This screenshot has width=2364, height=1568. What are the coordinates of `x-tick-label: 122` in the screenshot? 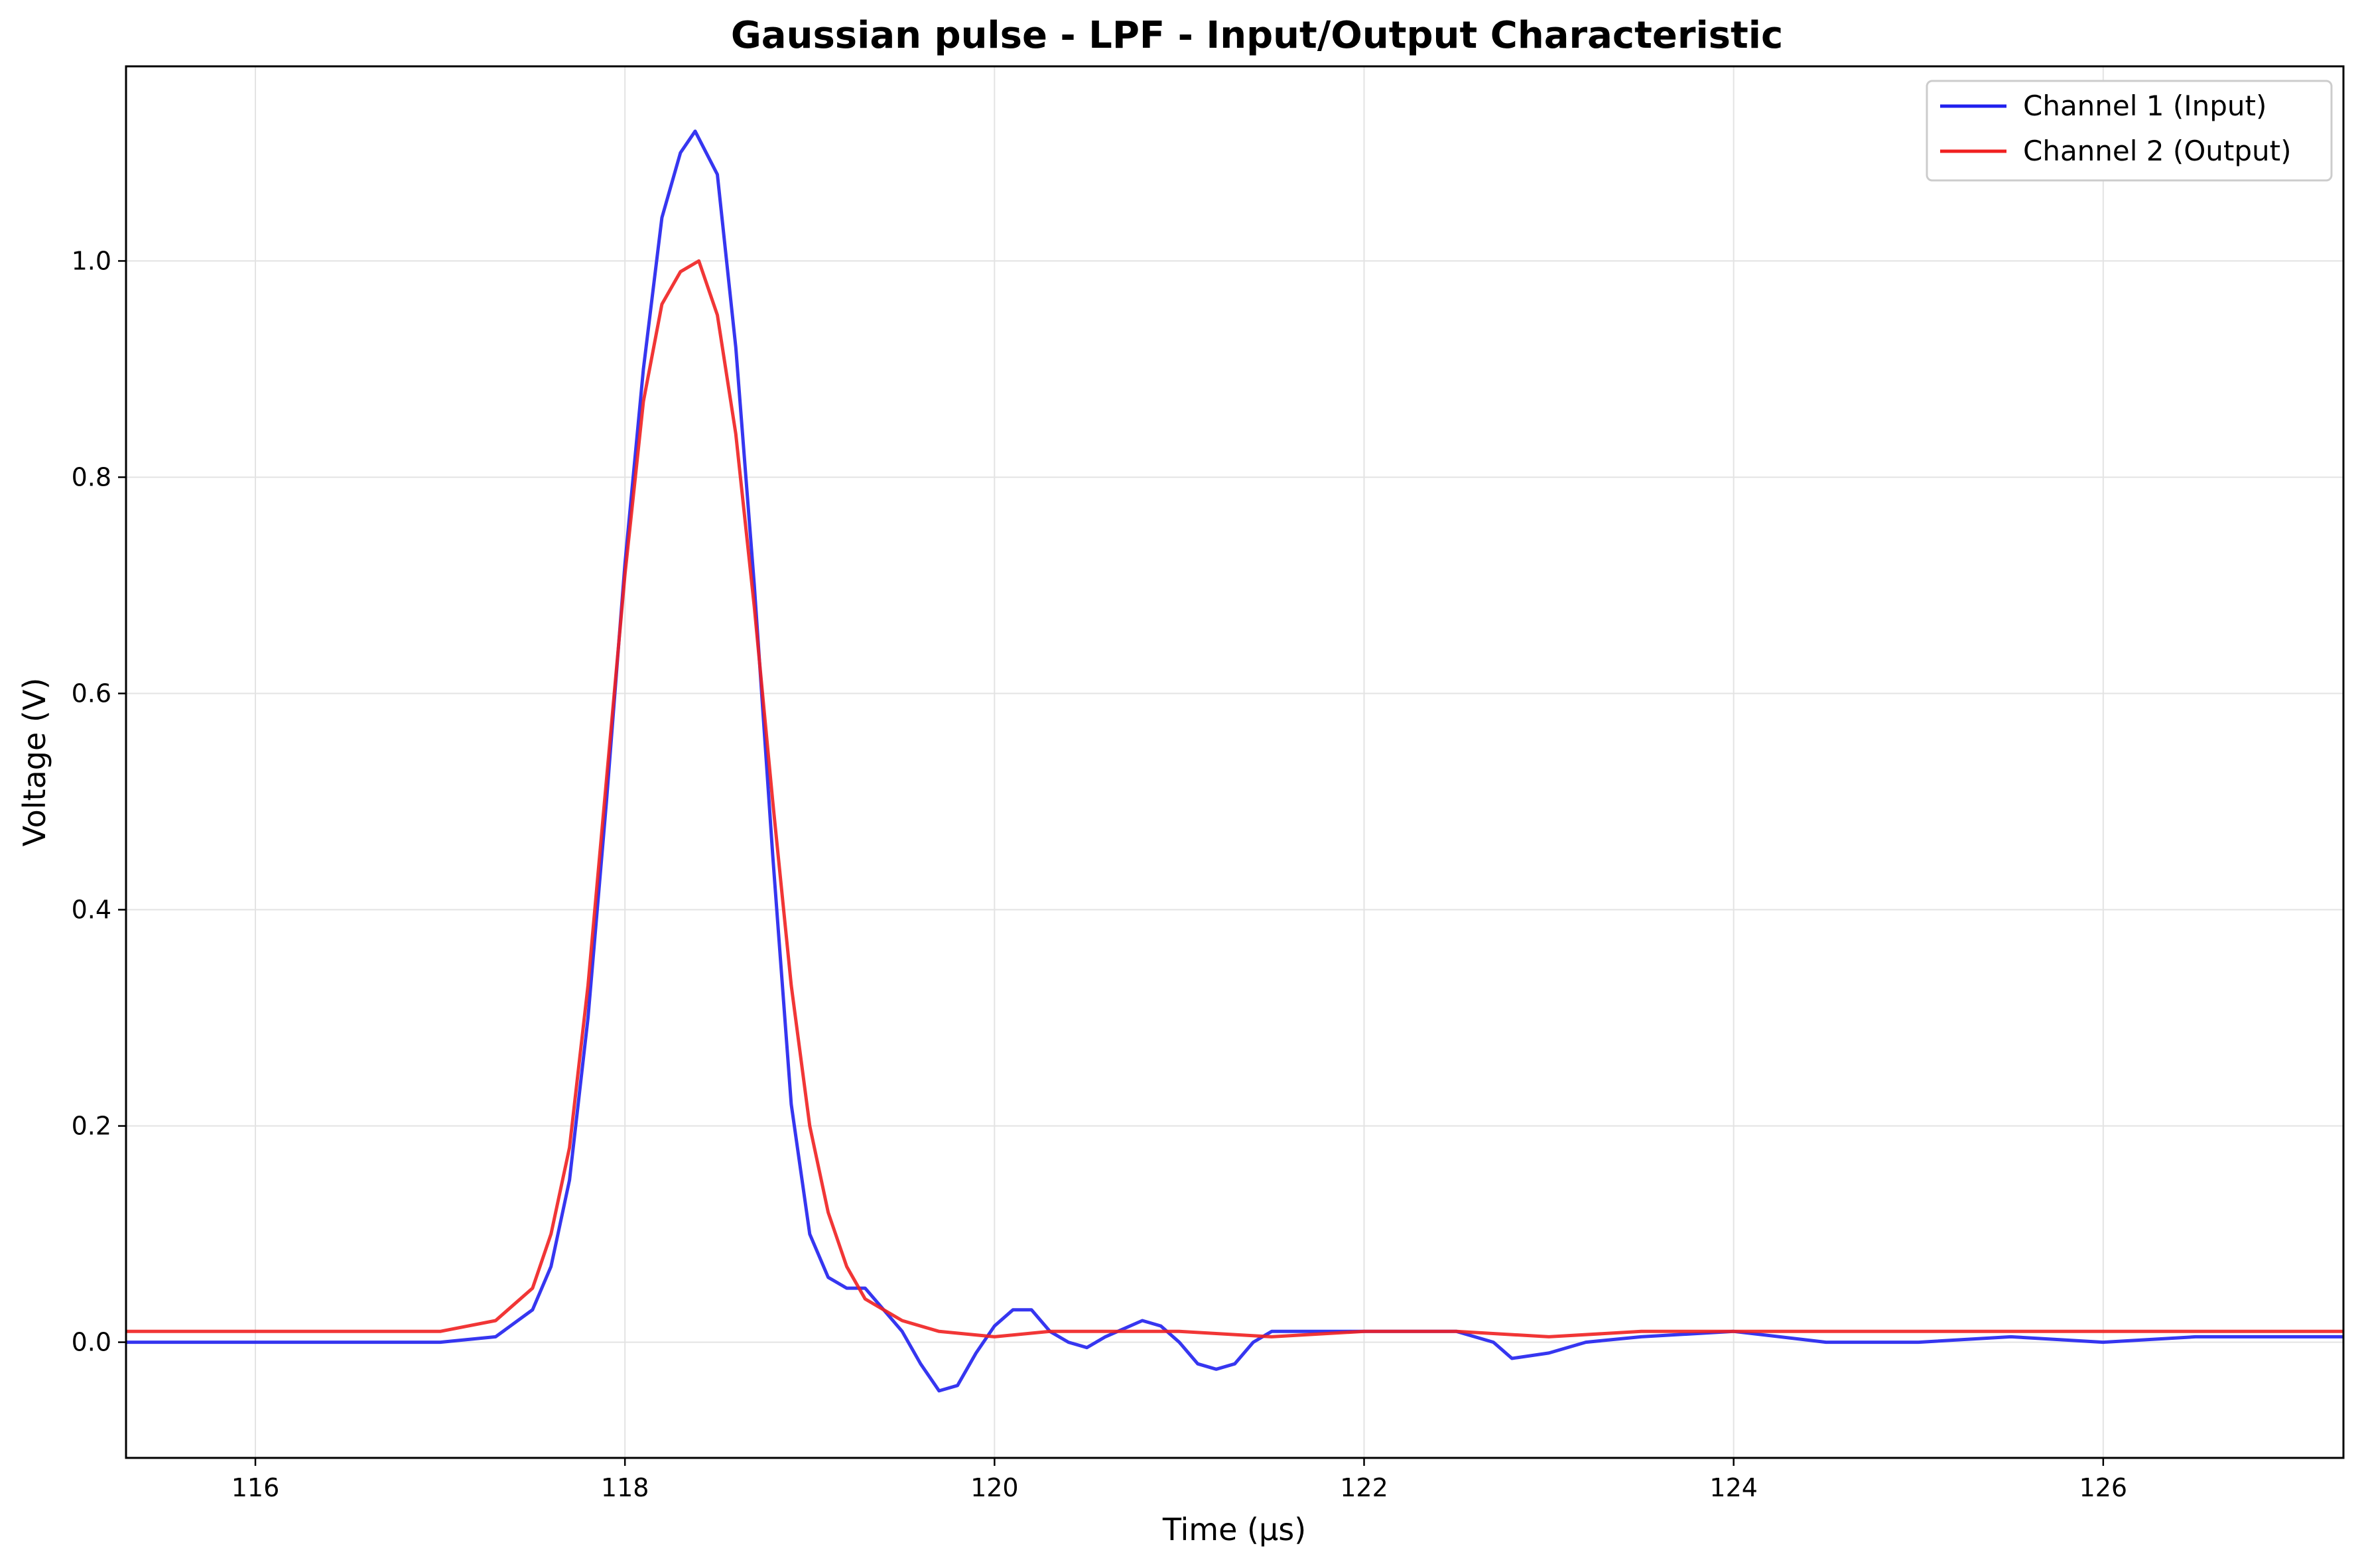 It's located at (1364, 1487).